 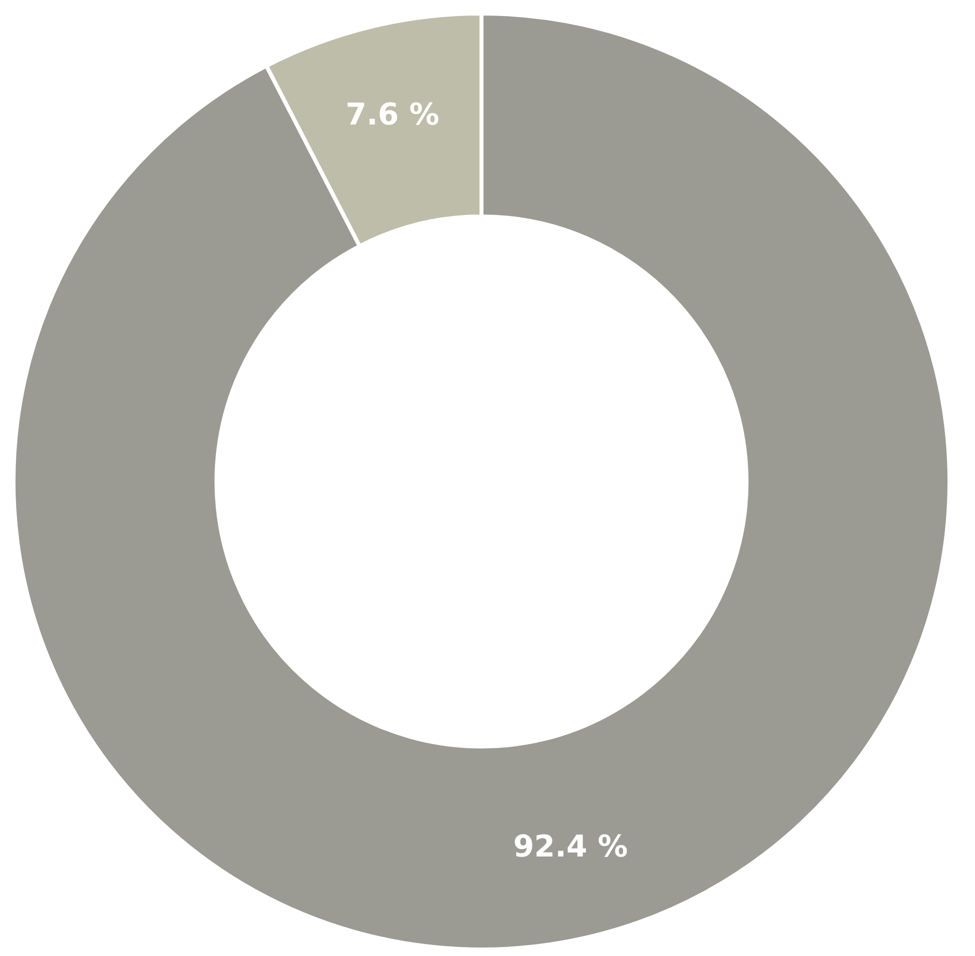 I want to click on data-label: 92.4 %, so click(x=570, y=846).